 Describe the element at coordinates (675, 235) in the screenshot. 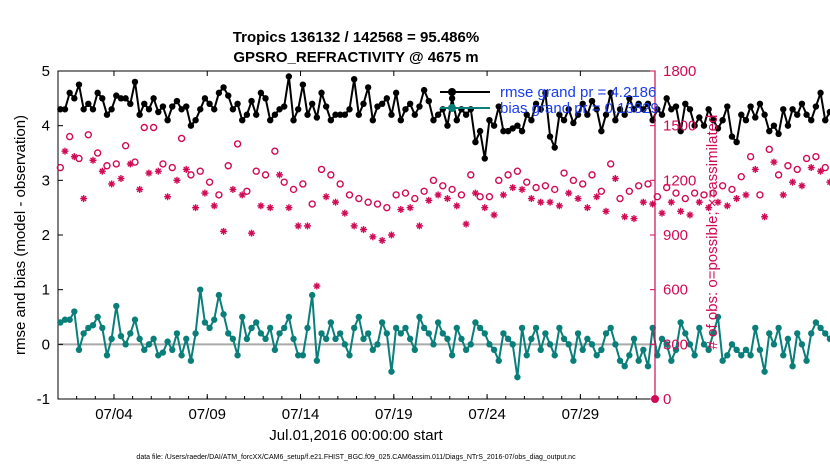

I see `y2-tick-label: 900` at that location.